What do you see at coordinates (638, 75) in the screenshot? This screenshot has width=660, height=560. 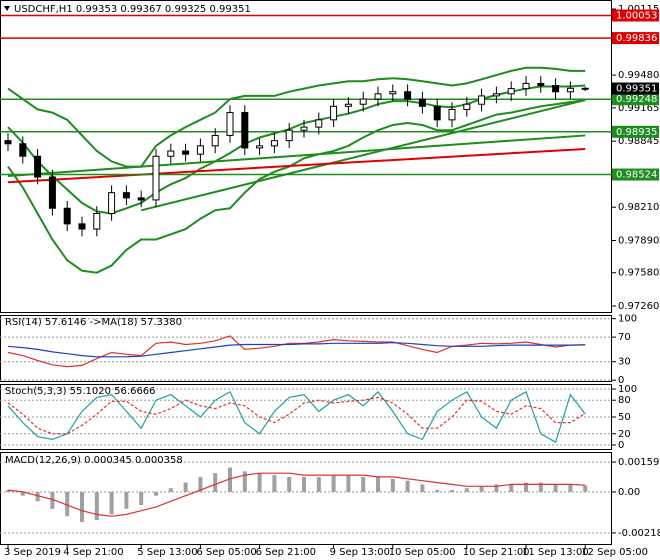 I see `y-tick-label: 0.99480` at bounding box center [638, 75].